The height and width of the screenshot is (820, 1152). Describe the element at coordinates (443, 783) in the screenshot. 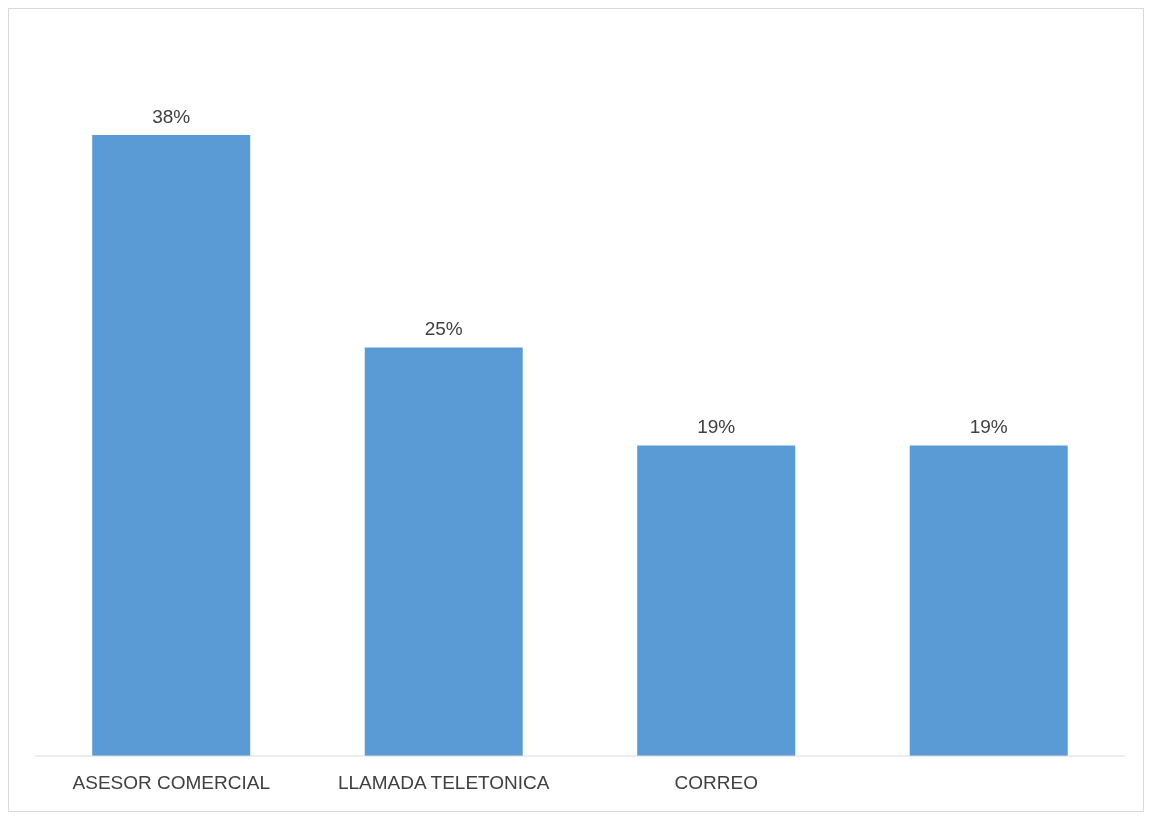

I see `x-tick-label: LLAMADA TELETONICA` at that location.